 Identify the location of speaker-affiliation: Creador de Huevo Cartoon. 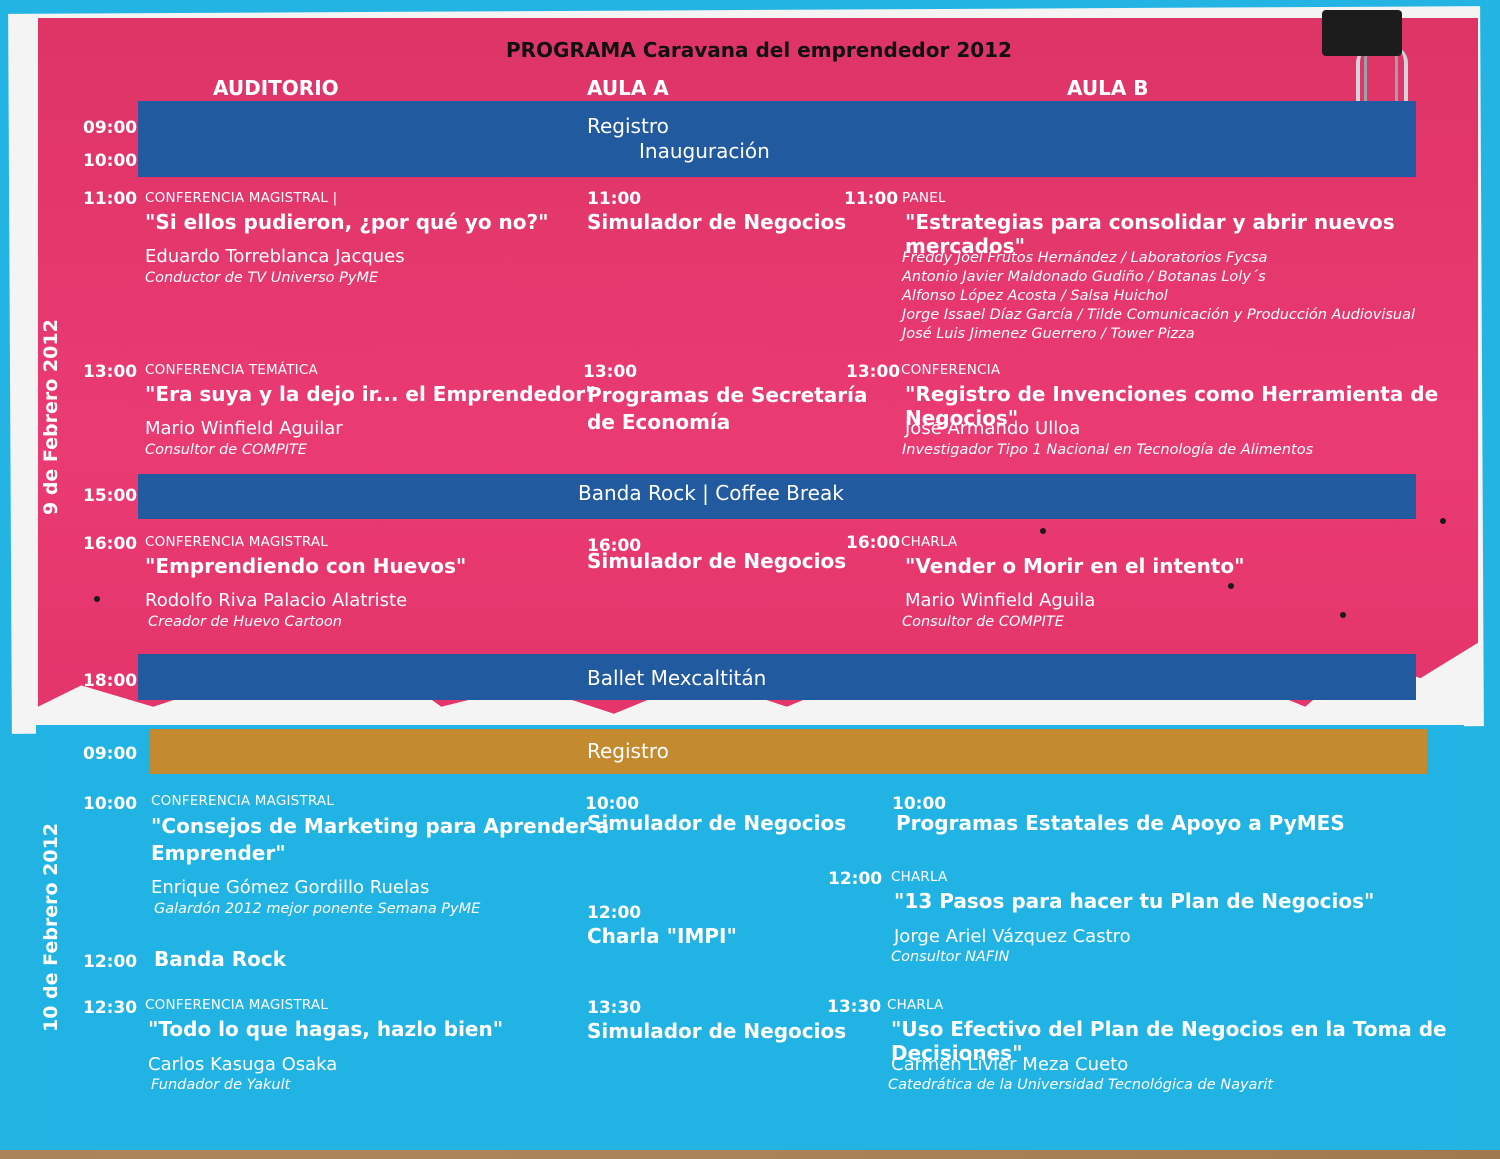
(245, 622).